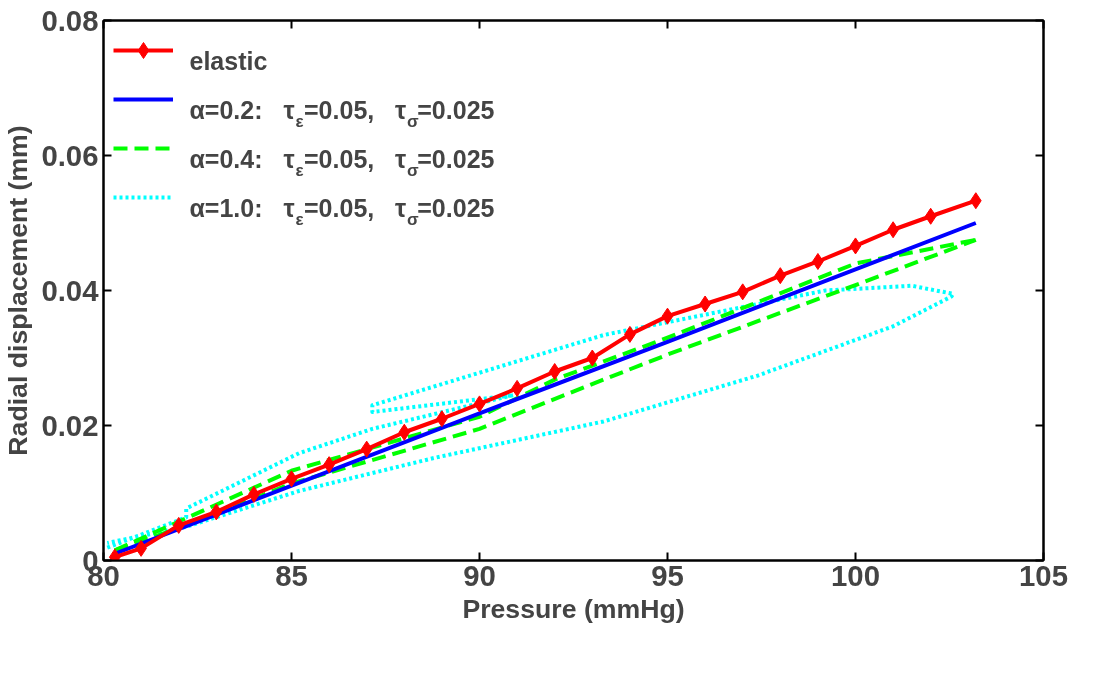 This screenshot has height=680, width=1119. I want to click on y-tick-label: 0.04, so click(70, 290).